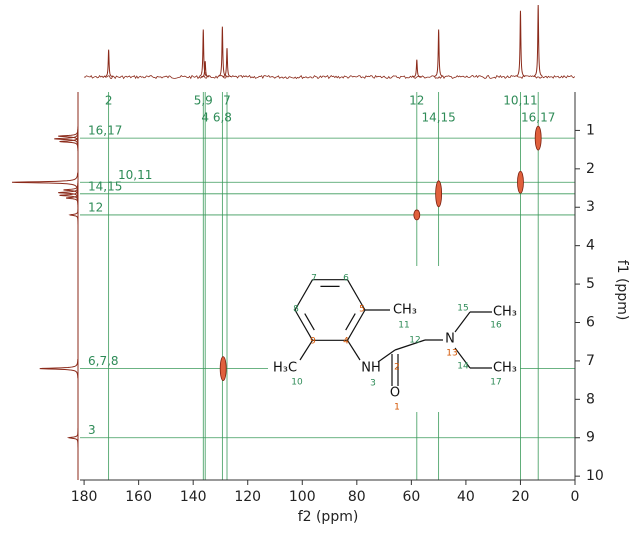 The image size is (640, 533). What do you see at coordinates (397, 408) in the screenshot?
I see `atom-number: 1` at bounding box center [397, 408].